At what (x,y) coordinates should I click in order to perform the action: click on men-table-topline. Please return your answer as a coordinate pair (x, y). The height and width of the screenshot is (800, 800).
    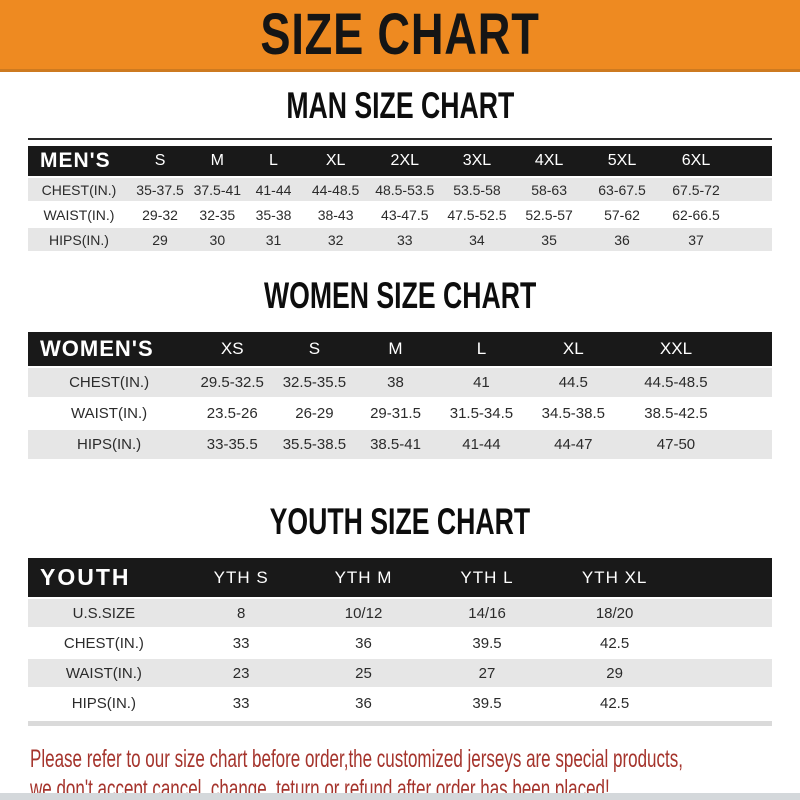
    Looking at the image, I should click on (400, 139).